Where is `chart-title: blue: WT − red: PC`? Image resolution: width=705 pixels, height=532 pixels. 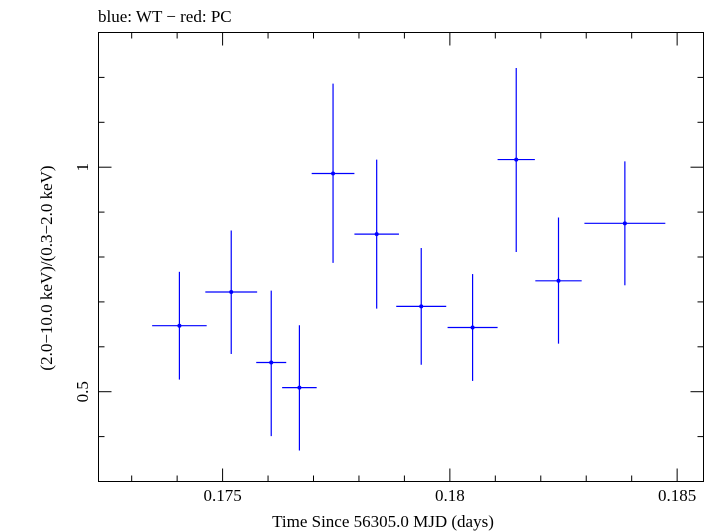 chart-title: blue: WT − red: PC is located at coordinates (165, 16).